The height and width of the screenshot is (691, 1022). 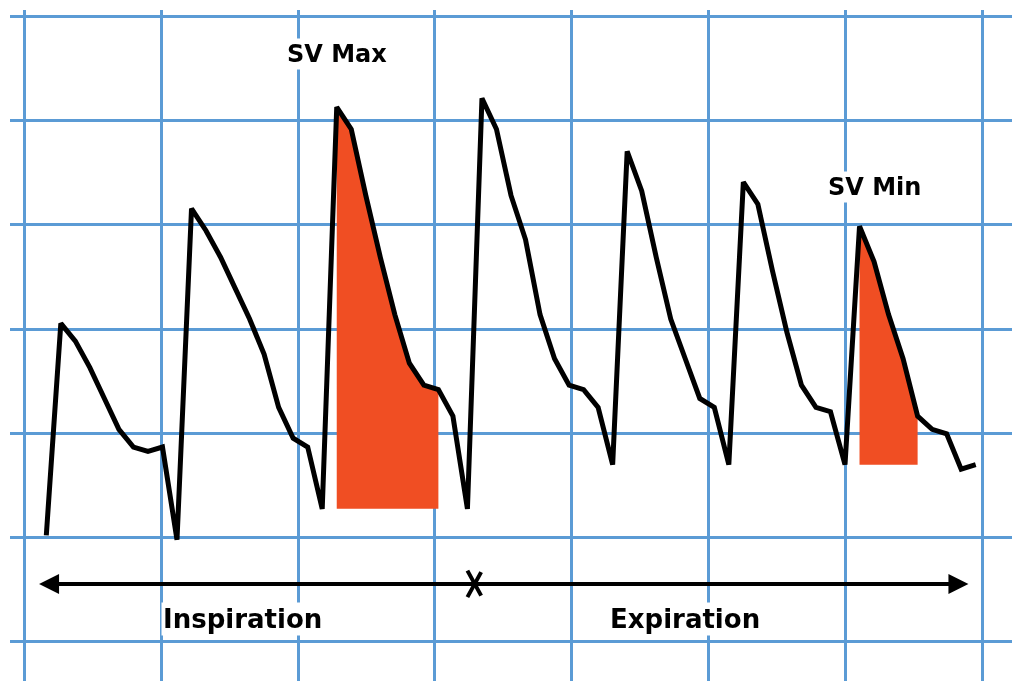 What do you see at coordinates (337, 54) in the screenshot?
I see `text: SV Max` at bounding box center [337, 54].